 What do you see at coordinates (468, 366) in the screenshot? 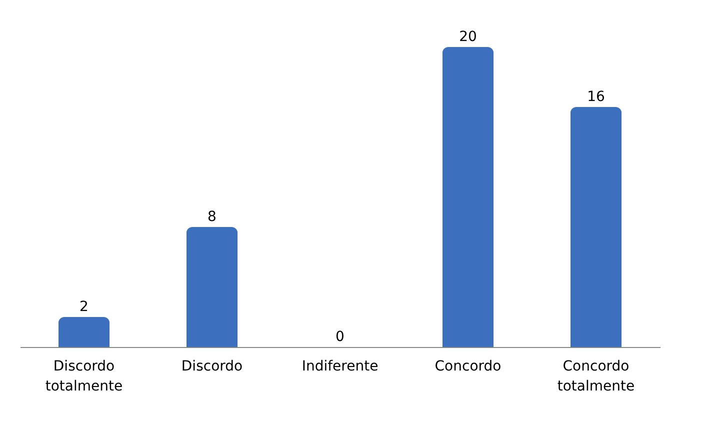
I see `x-tick-label: Concordo` at bounding box center [468, 366].